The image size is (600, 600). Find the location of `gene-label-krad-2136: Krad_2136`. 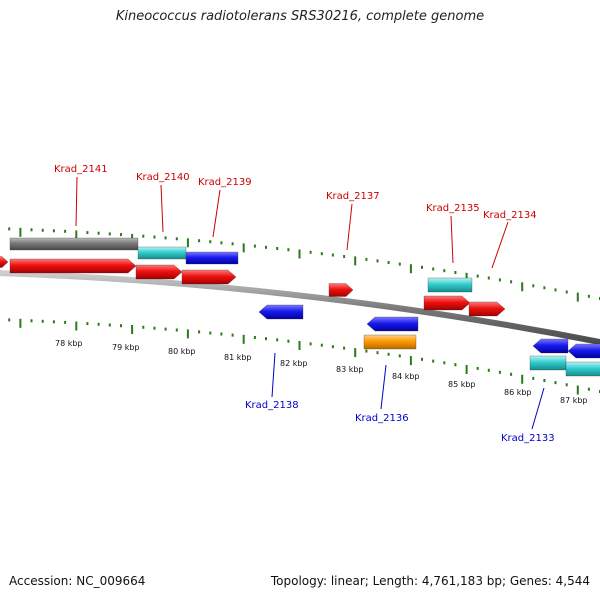

gene-label-krad-2136: Krad_2136 is located at coordinates (382, 418).